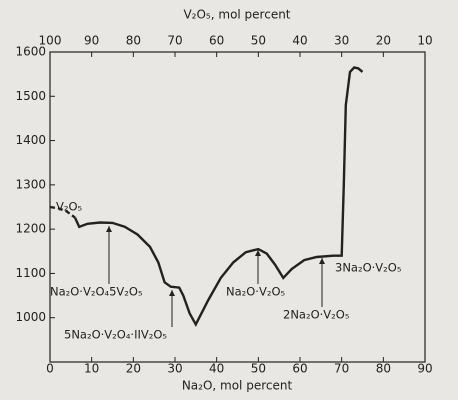 The width and height of the screenshot is (458, 400). What do you see at coordinates (133, 369) in the screenshot?
I see `x-tick-label: 20` at bounding box center [133, 369].